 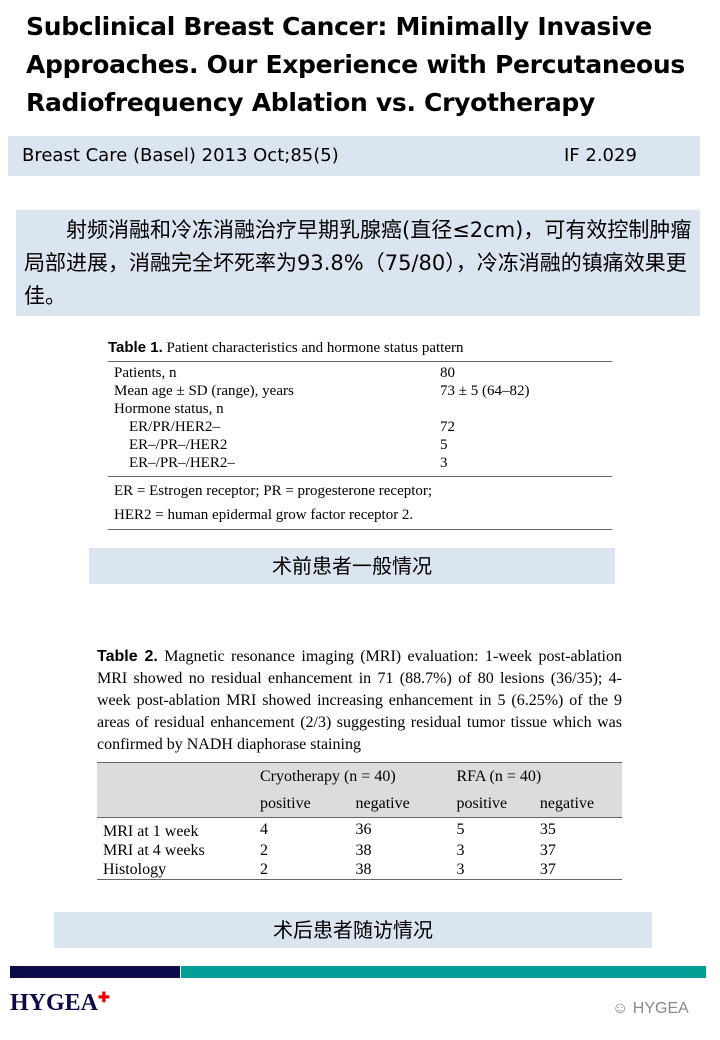 What do you see at coordinates (622, 1008) in the screenshot?
I see `wechat-icon: ☺` at bounding box center [622, 1008].